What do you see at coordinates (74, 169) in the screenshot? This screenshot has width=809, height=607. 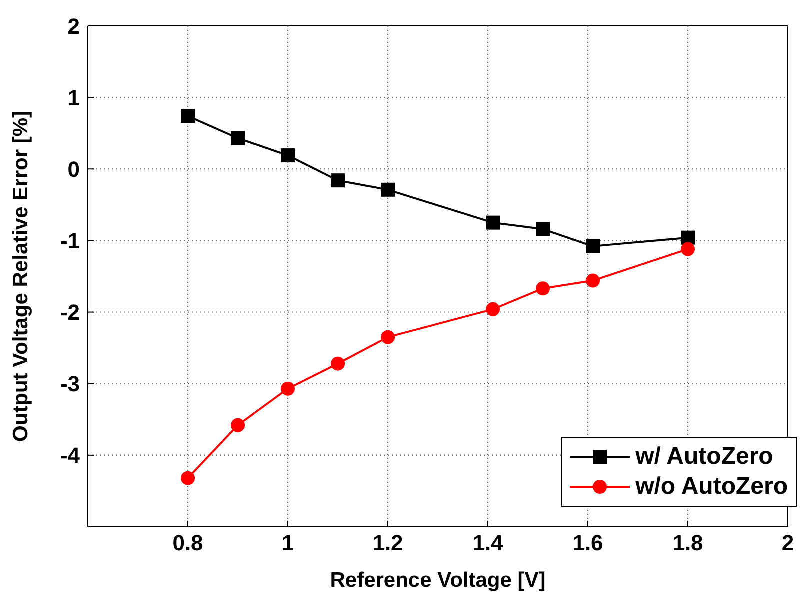 I see `y-tick-label: 0` at bounding box center [74, 169].